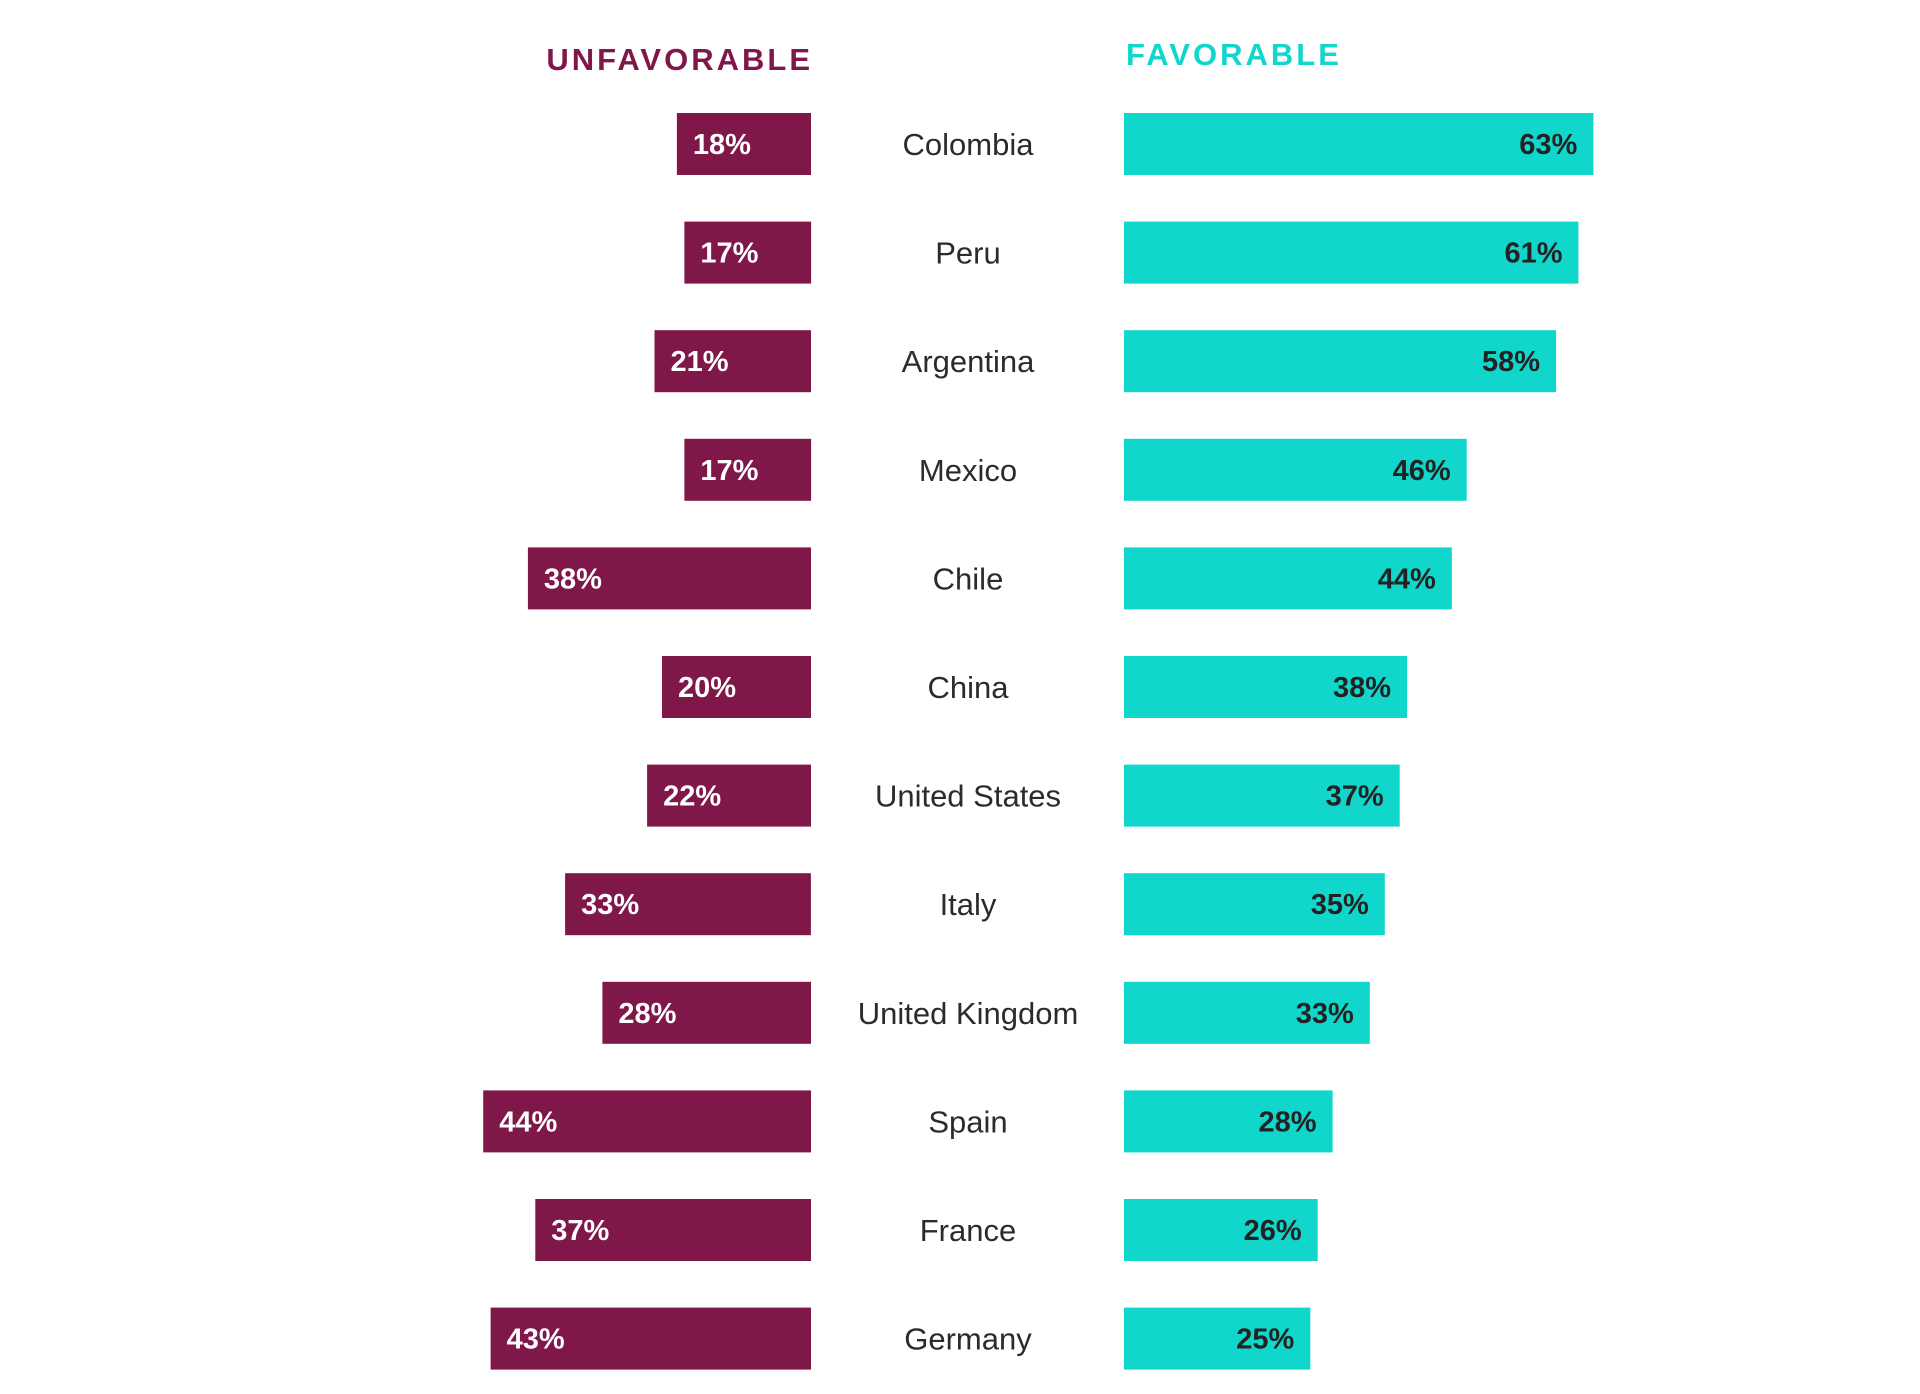 This screenshot has height=1394, width=1920. Describe the element at coordinates (1533, 254) in the screenshot. I see `favorable-value-label: 61%` at that location.